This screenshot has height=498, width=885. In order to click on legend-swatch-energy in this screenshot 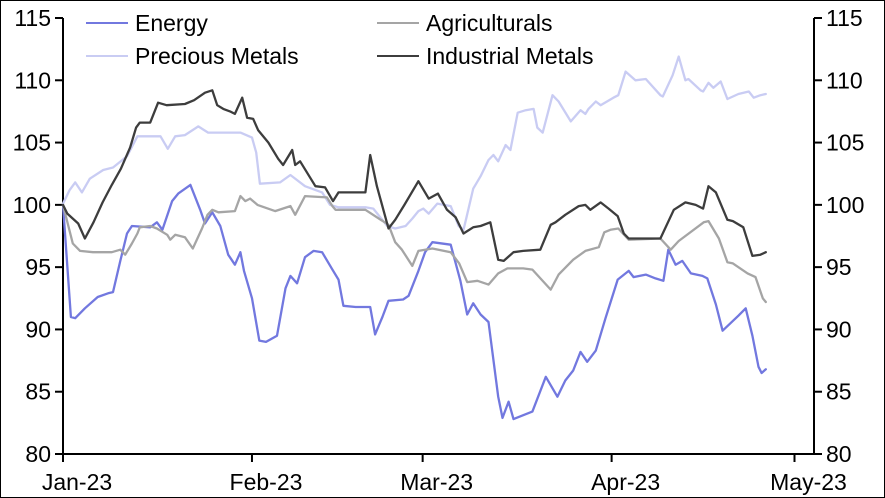, I will do `click(107, 23)`.